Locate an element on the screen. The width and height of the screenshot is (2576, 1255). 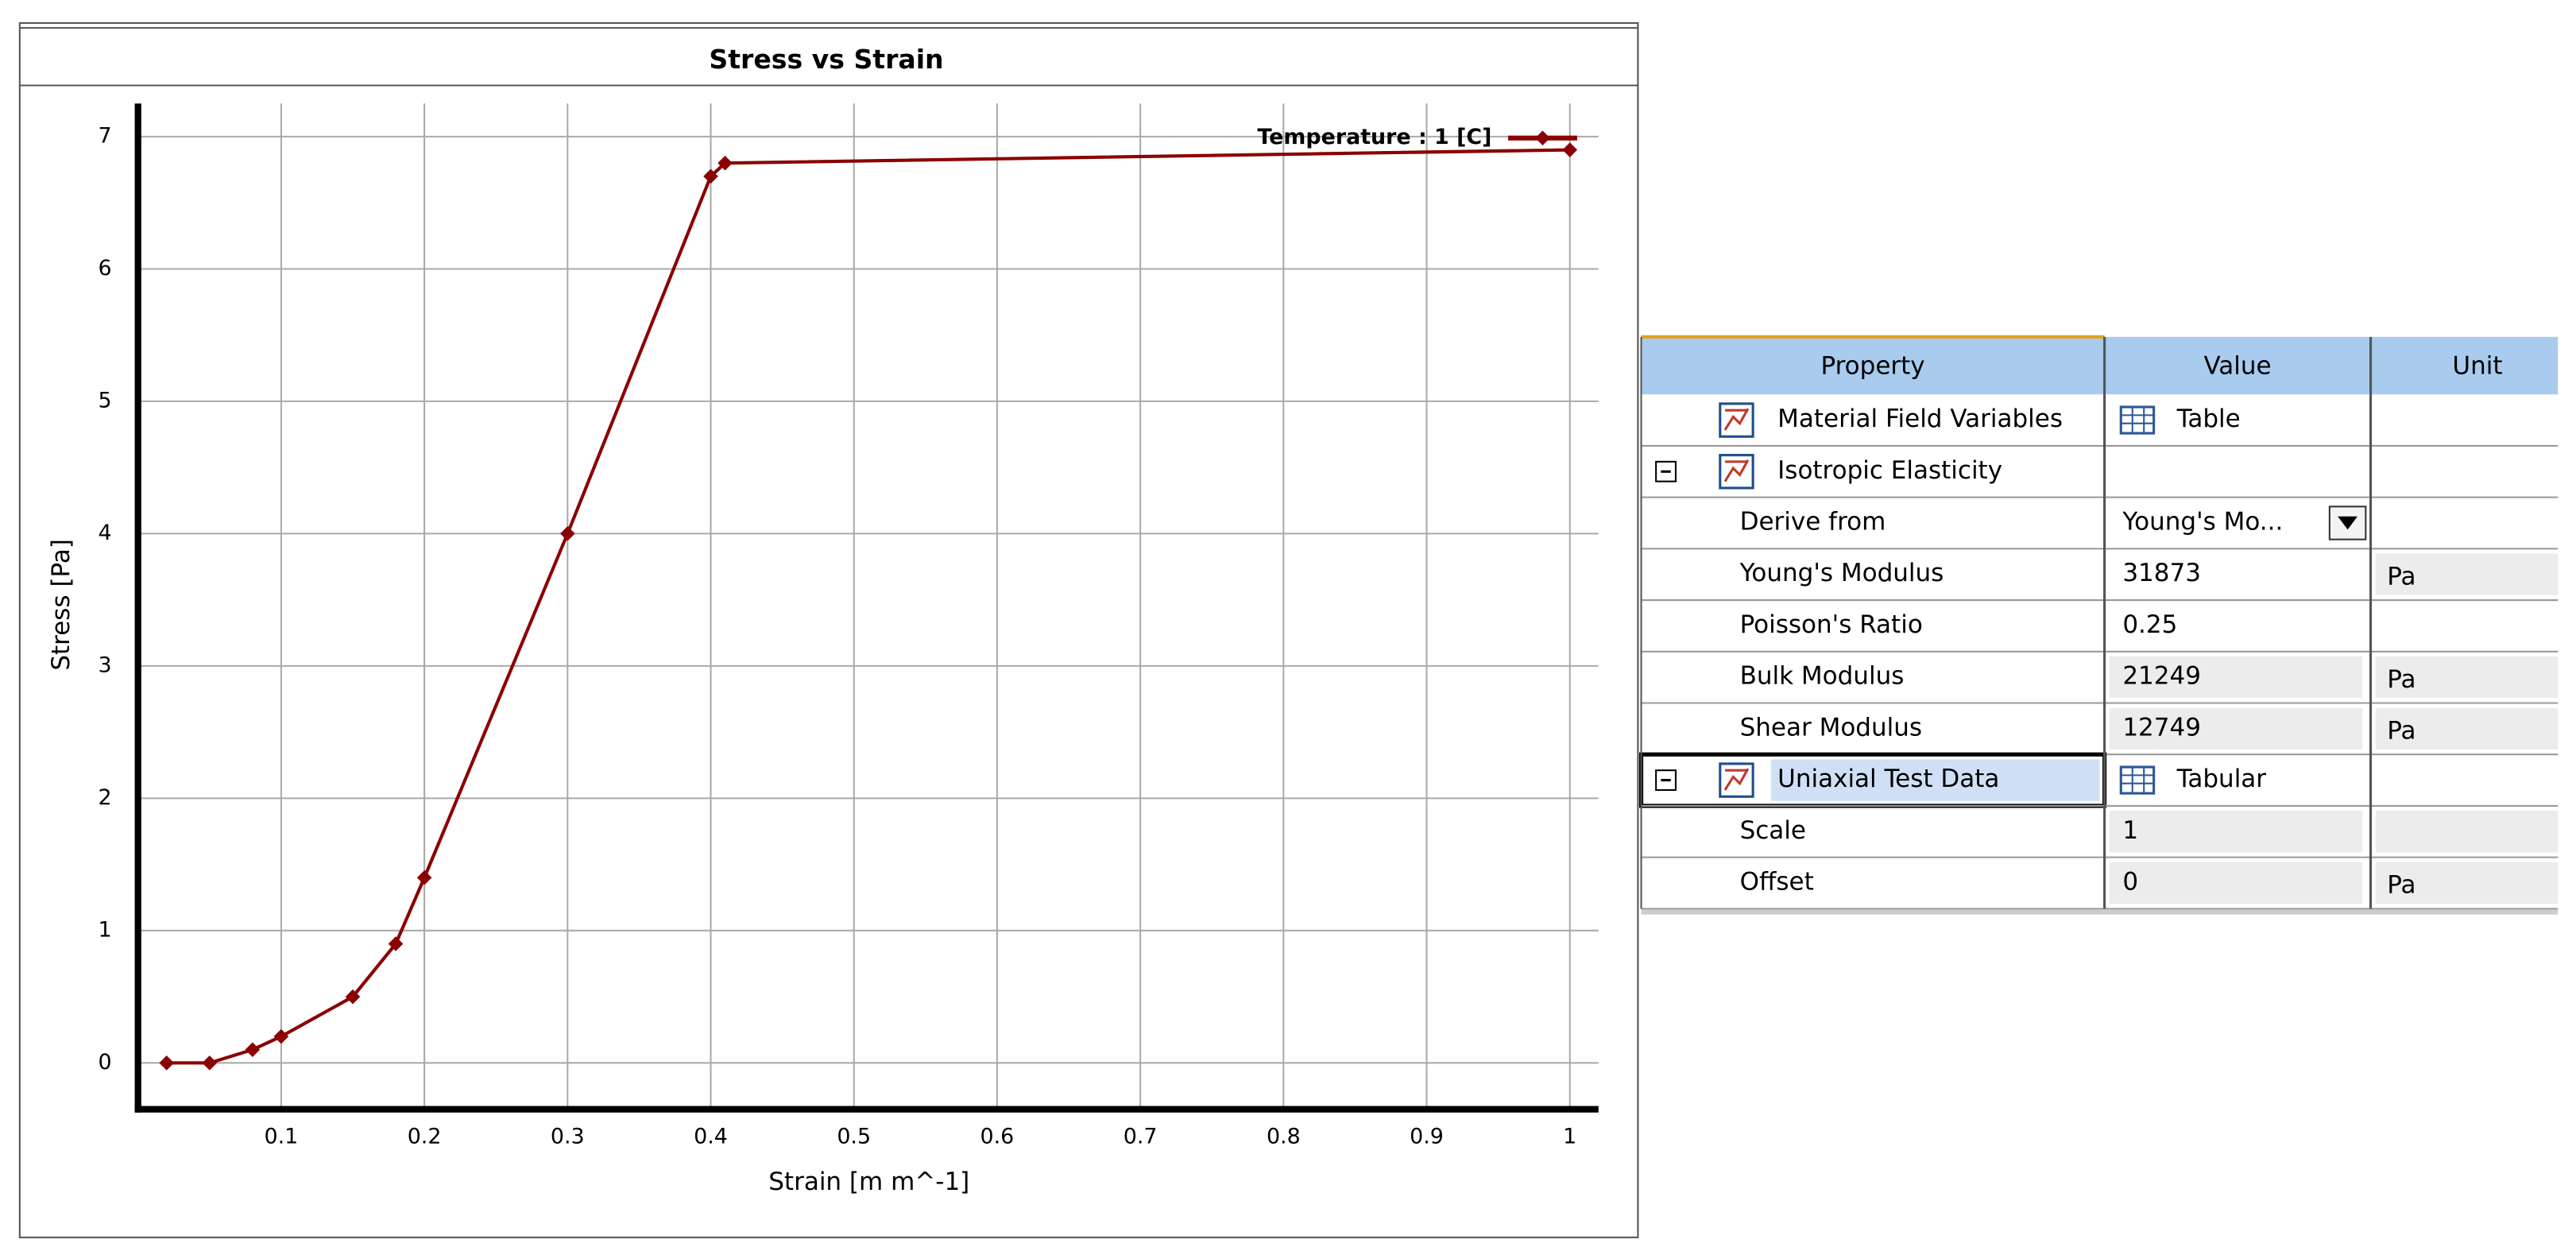
property-name: Shear Modulus is located at coordinates (1831, 728).